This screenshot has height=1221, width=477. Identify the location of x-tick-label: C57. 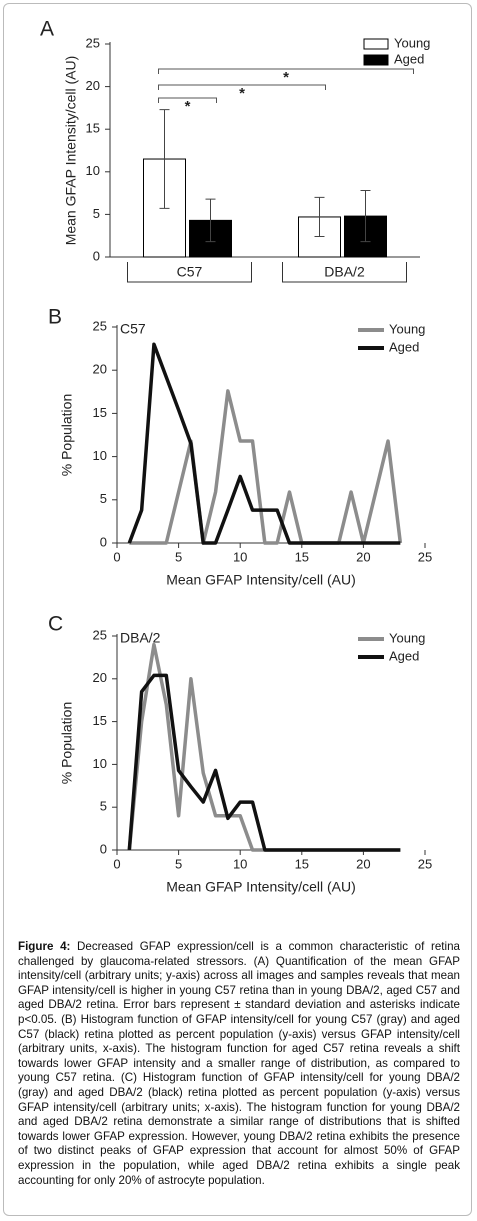
(190, 272).